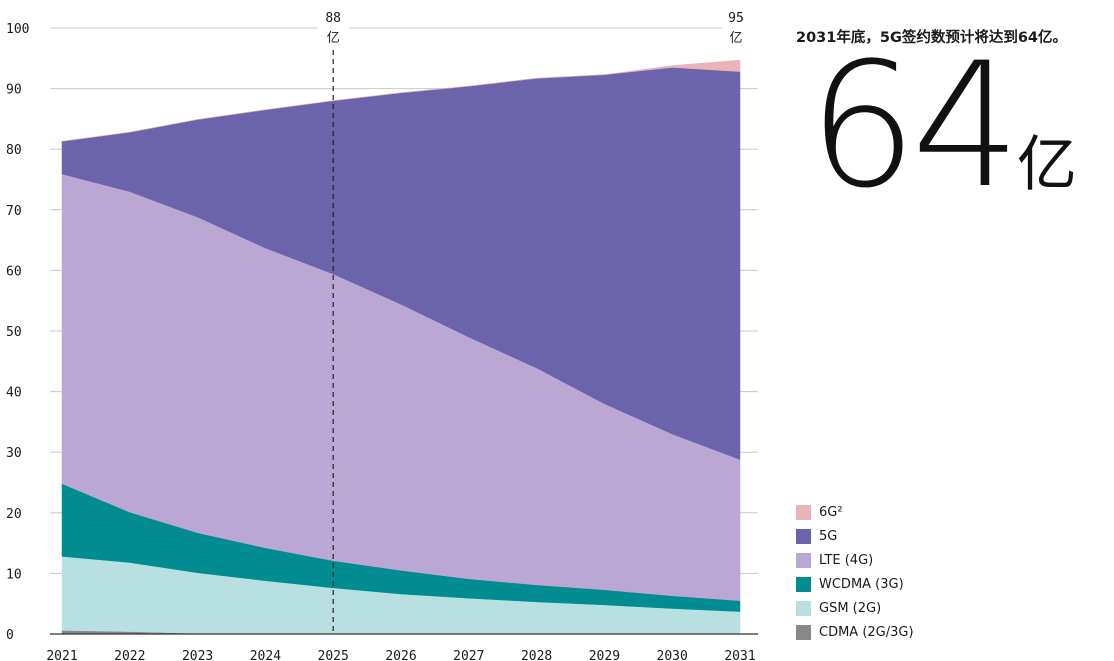  What do you see at coordinates (604, 655) in the screenshot?
I see `x-tick-label-2029: 2029` at bounding box center [604, 655].